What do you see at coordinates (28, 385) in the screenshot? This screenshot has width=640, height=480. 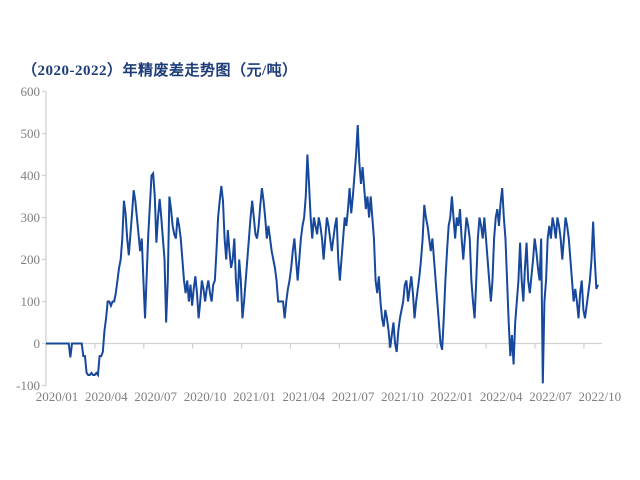 I see `y-tick-label: -100` at bounding box center [28, 385].